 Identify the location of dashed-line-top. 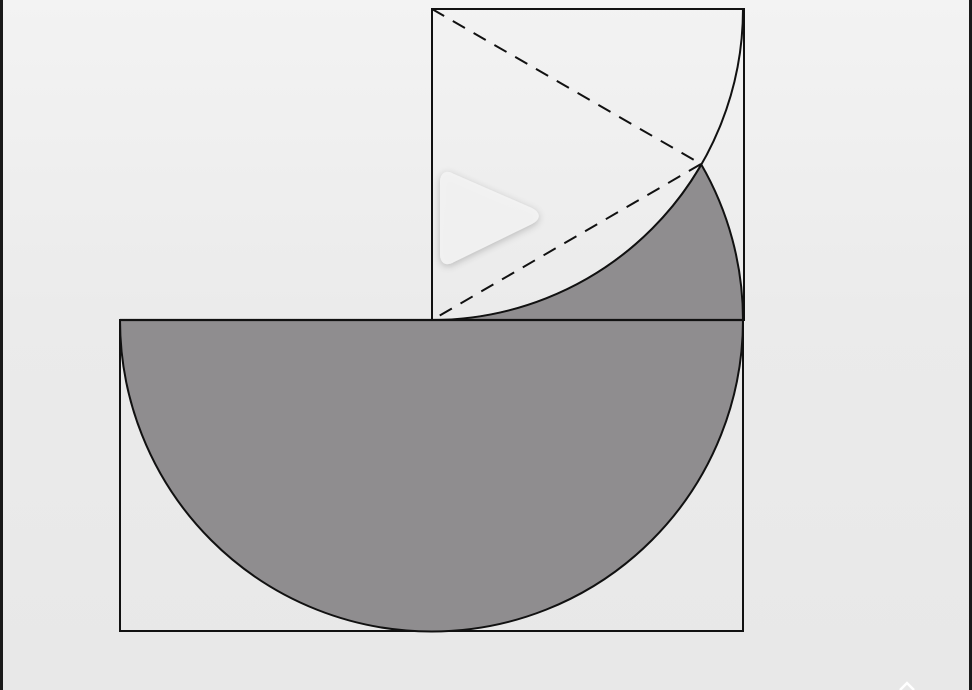
(566, 86).